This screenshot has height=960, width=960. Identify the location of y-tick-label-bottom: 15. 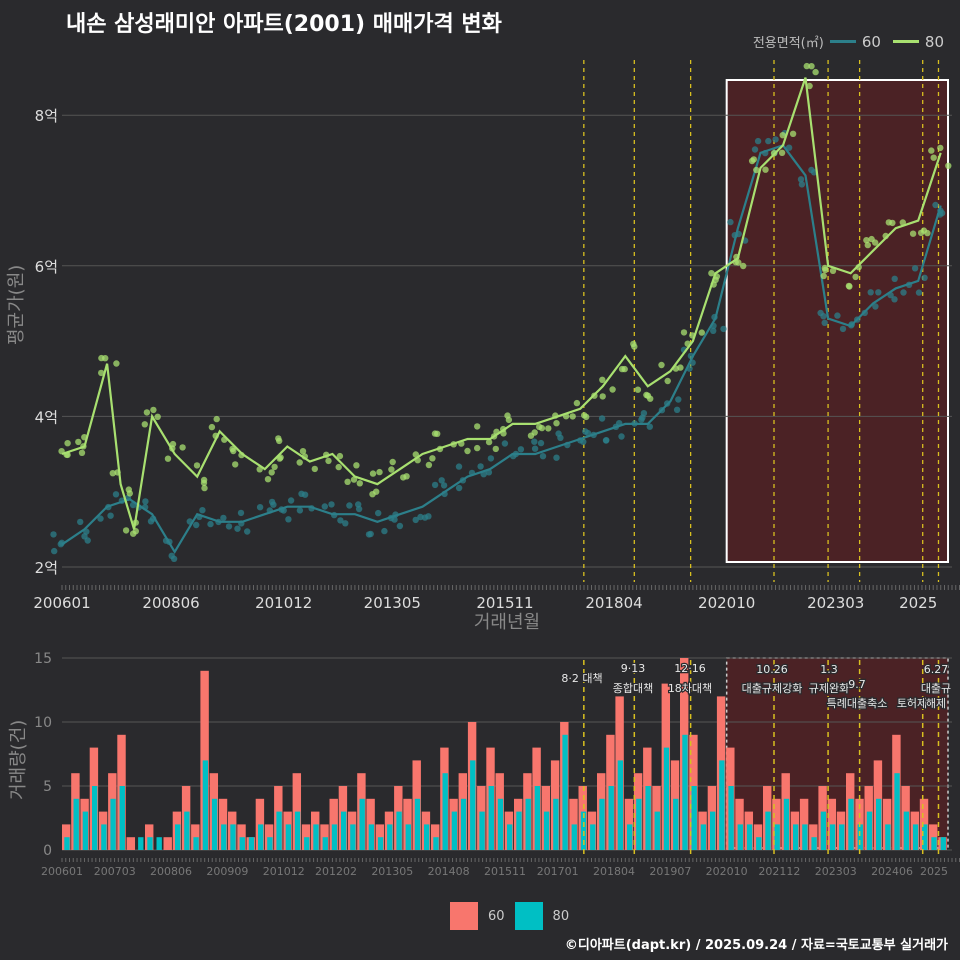
(43, 659).